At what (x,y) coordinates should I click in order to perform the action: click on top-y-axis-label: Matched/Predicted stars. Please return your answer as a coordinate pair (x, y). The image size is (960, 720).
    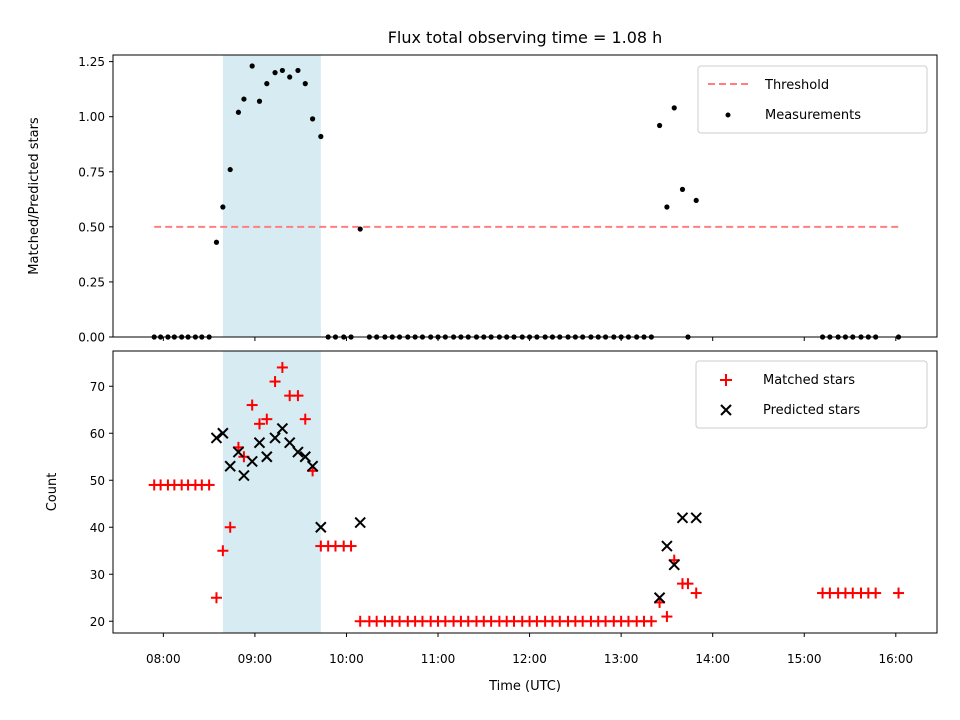
    Looking at the image, I should click on (34, 196).